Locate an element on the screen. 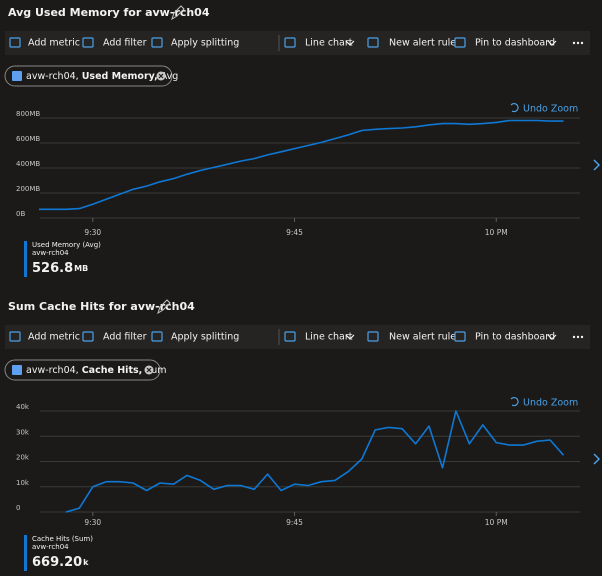 The height and width of the screenshot is (576, 602). y-tick-label: 20k is located at coordinates (23, 458).